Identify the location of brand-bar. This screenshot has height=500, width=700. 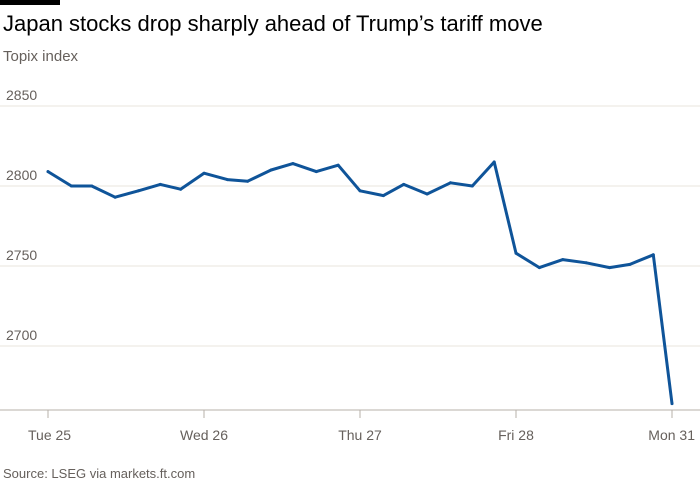
(30, 2).